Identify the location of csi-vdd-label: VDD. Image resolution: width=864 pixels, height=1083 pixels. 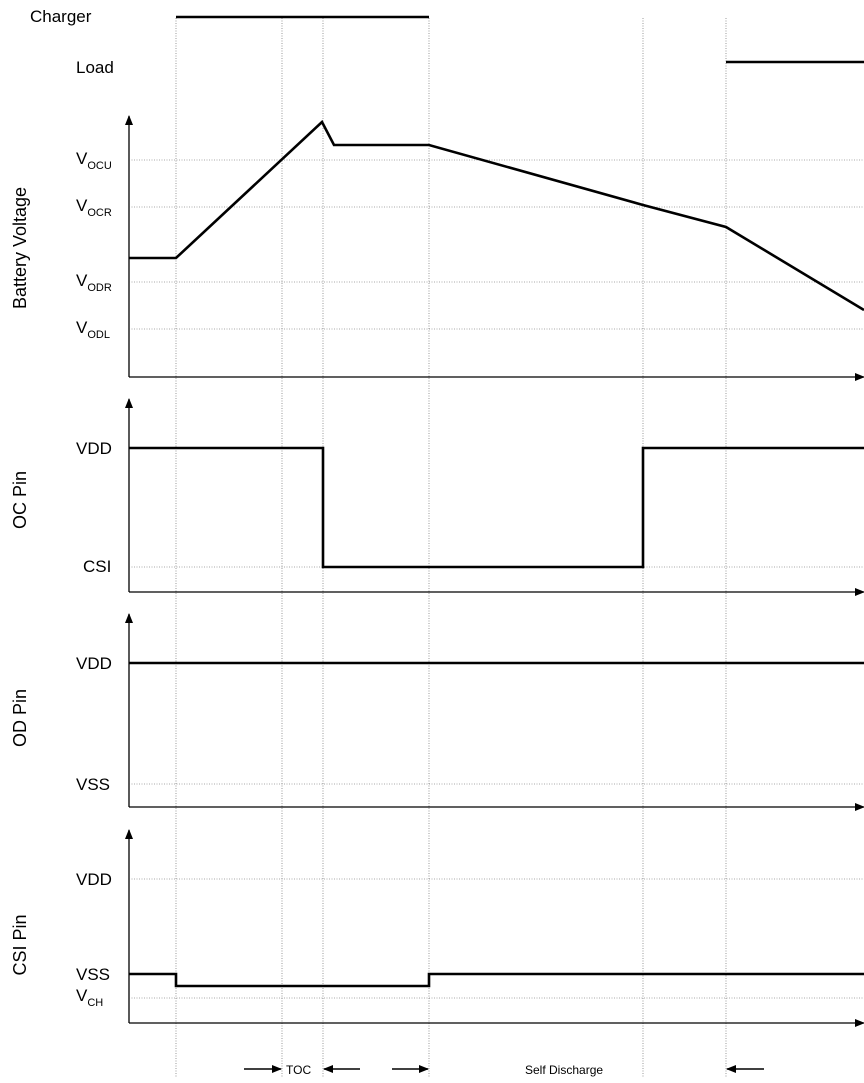
(94, 879).